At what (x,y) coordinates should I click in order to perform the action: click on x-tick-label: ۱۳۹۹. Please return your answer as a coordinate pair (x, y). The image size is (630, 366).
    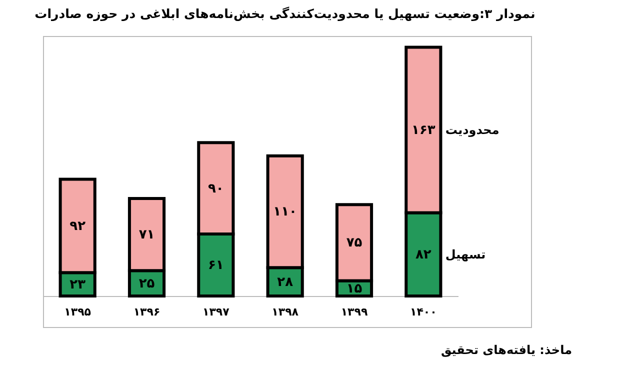
    Looking at the image, I should click on (354, 312).